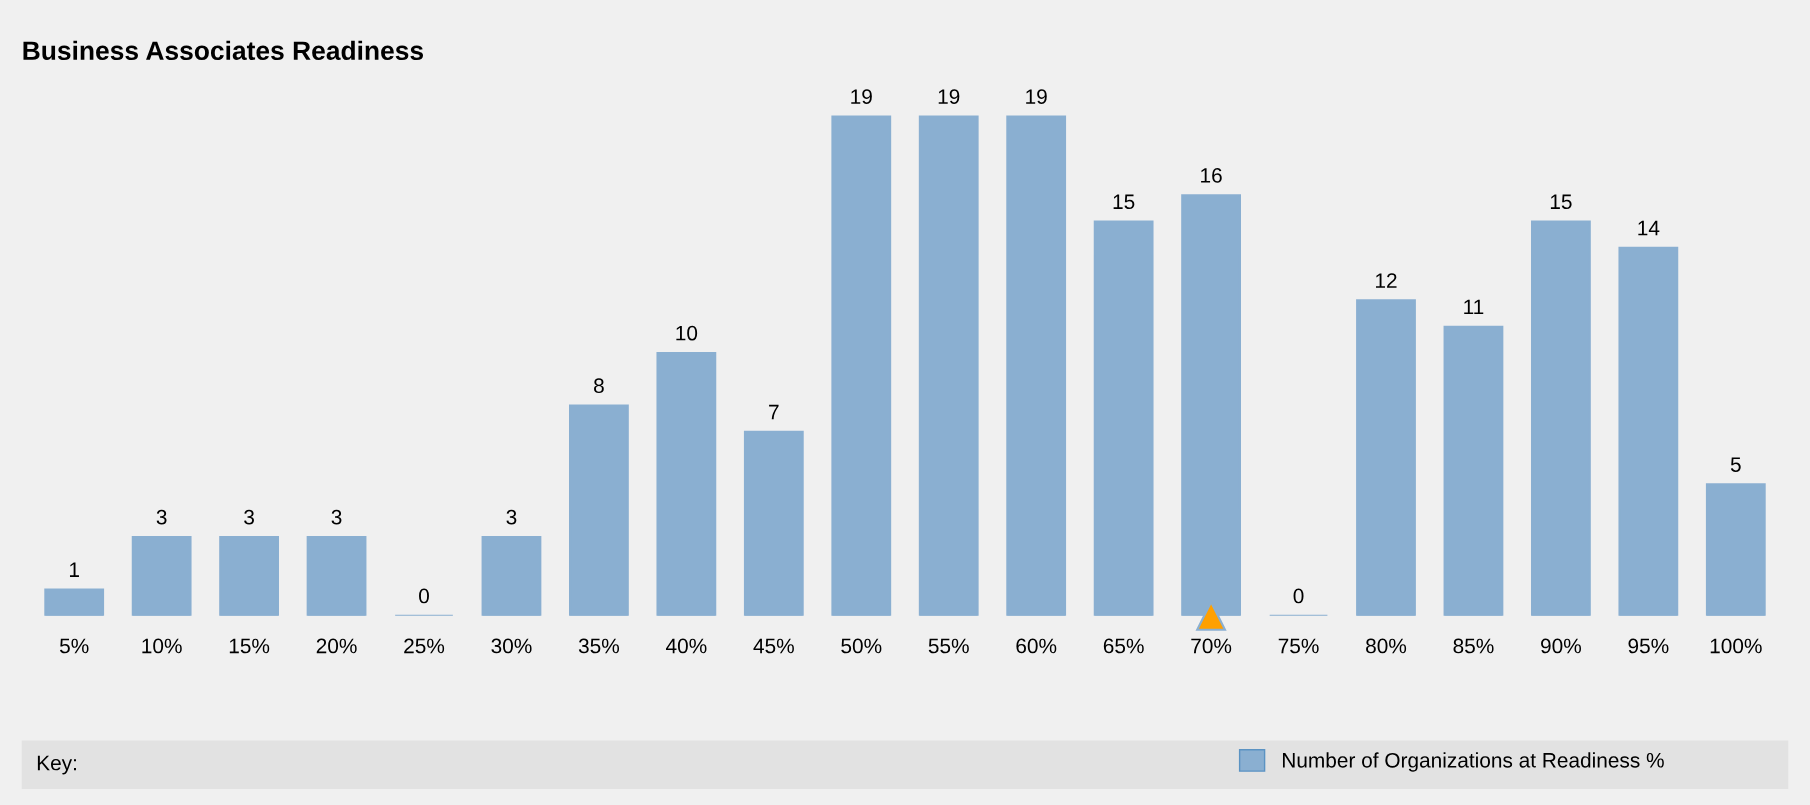  I want to click on x-tick-label: 85%, so click(1473, 646).